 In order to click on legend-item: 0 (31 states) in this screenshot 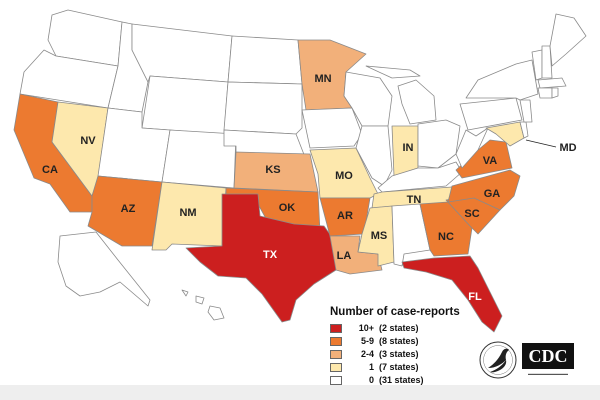, I will do `click(415, 380)`.